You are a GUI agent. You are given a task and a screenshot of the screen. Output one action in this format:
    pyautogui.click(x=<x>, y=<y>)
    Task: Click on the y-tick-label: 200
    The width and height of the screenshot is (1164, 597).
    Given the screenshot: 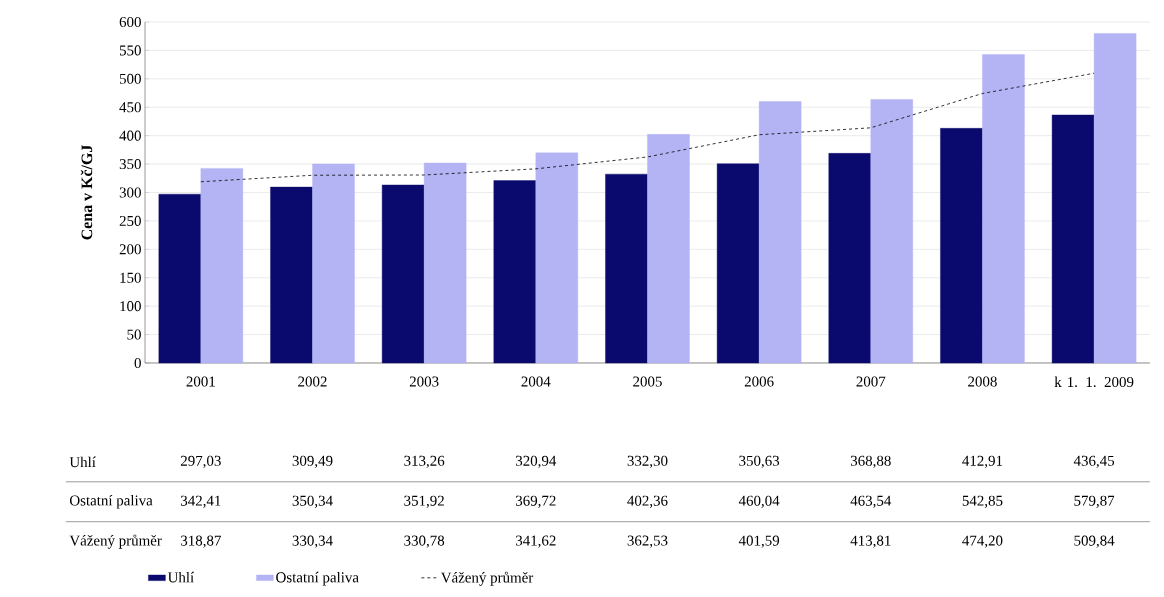 What is the action you would take?
    pyautogui.click(x=130, y=249)
    